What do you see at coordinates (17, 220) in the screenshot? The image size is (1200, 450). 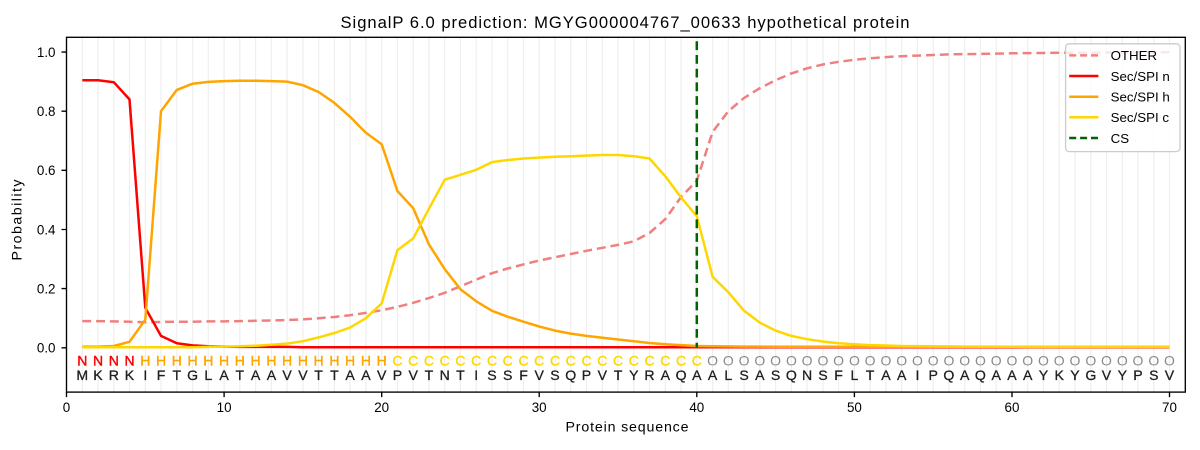 I see `svg-text: Probability` at bounding box center [17, 220].